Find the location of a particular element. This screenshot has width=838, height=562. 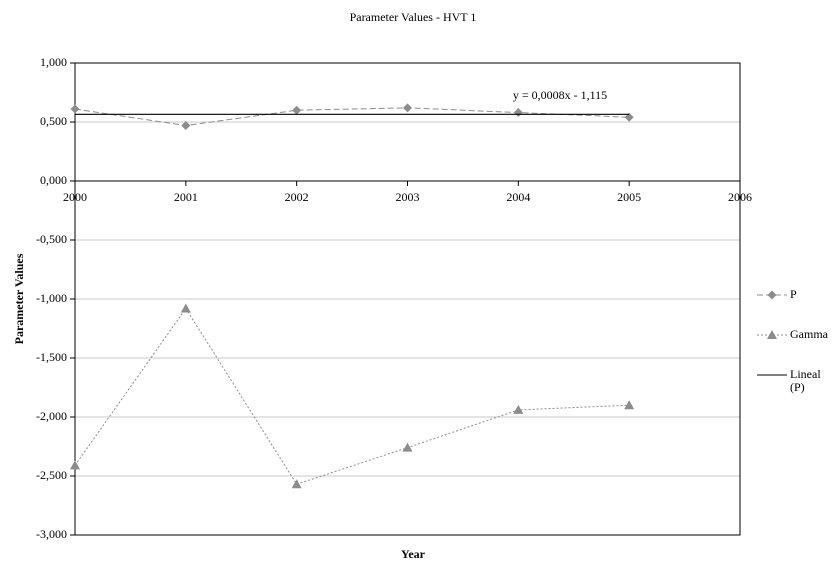

x-tick-label: 2000 is located at coordinates (75, 197).